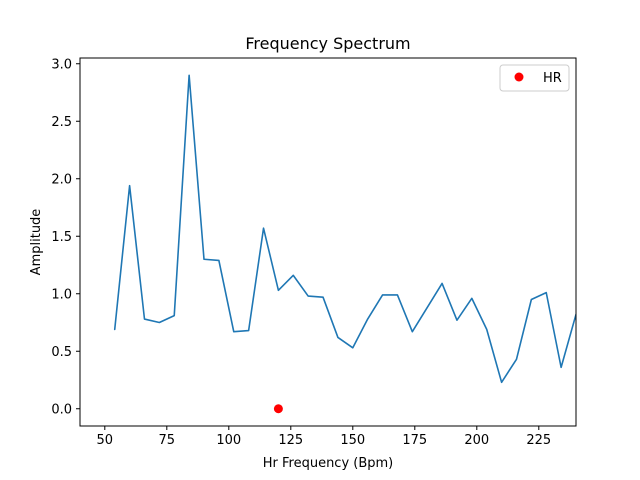 The height and width of the screenshot is (480, 640). What do you see at coordinates (228, 440) in the screenshot?
I see `x-tick-label: 100` at bounding box center [228, 440].